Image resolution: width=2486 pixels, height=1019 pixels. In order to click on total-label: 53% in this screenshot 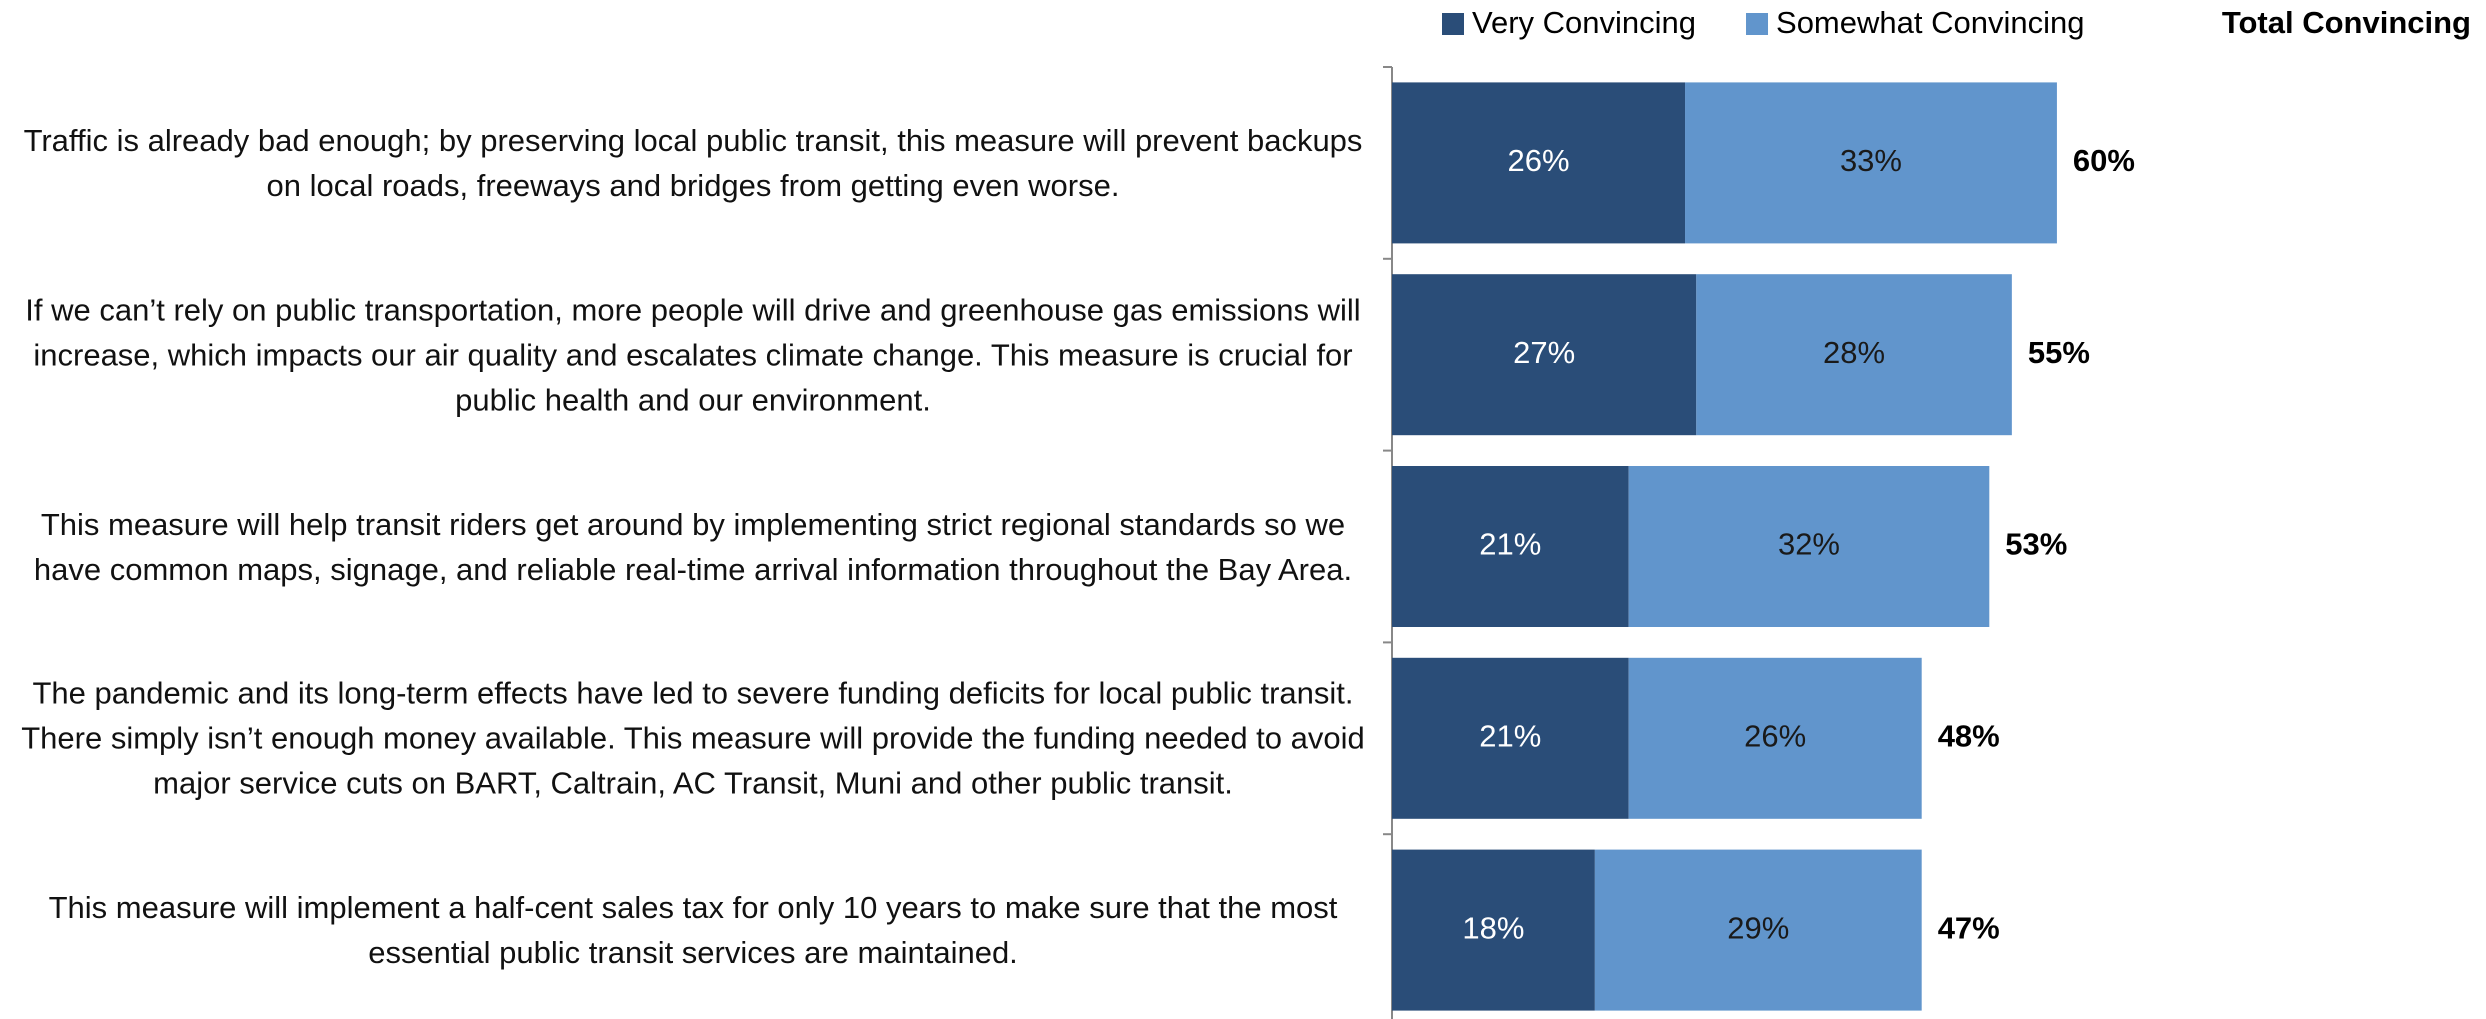, I will do `click(2036, 544)`.